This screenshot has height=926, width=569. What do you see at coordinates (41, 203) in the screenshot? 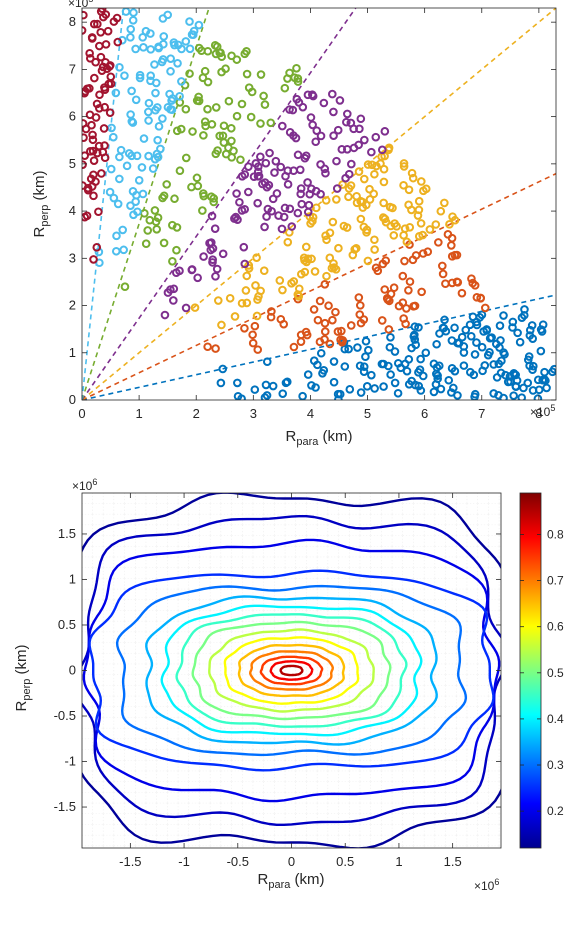
I see `scatter-y-axis-label: Rperp (km)` at bounding box center [41, 203].